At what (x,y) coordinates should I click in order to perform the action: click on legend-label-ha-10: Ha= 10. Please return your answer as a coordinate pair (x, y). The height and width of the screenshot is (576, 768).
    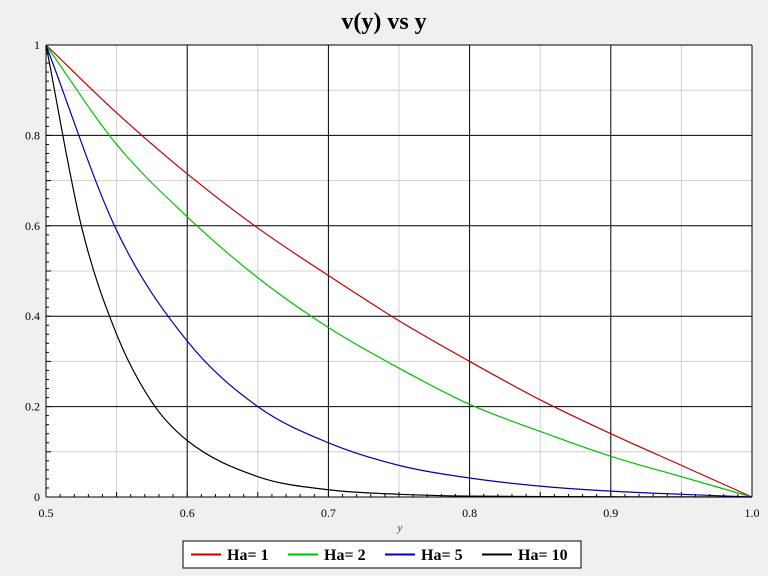
    Looking at the image, I should click on (543, 555).